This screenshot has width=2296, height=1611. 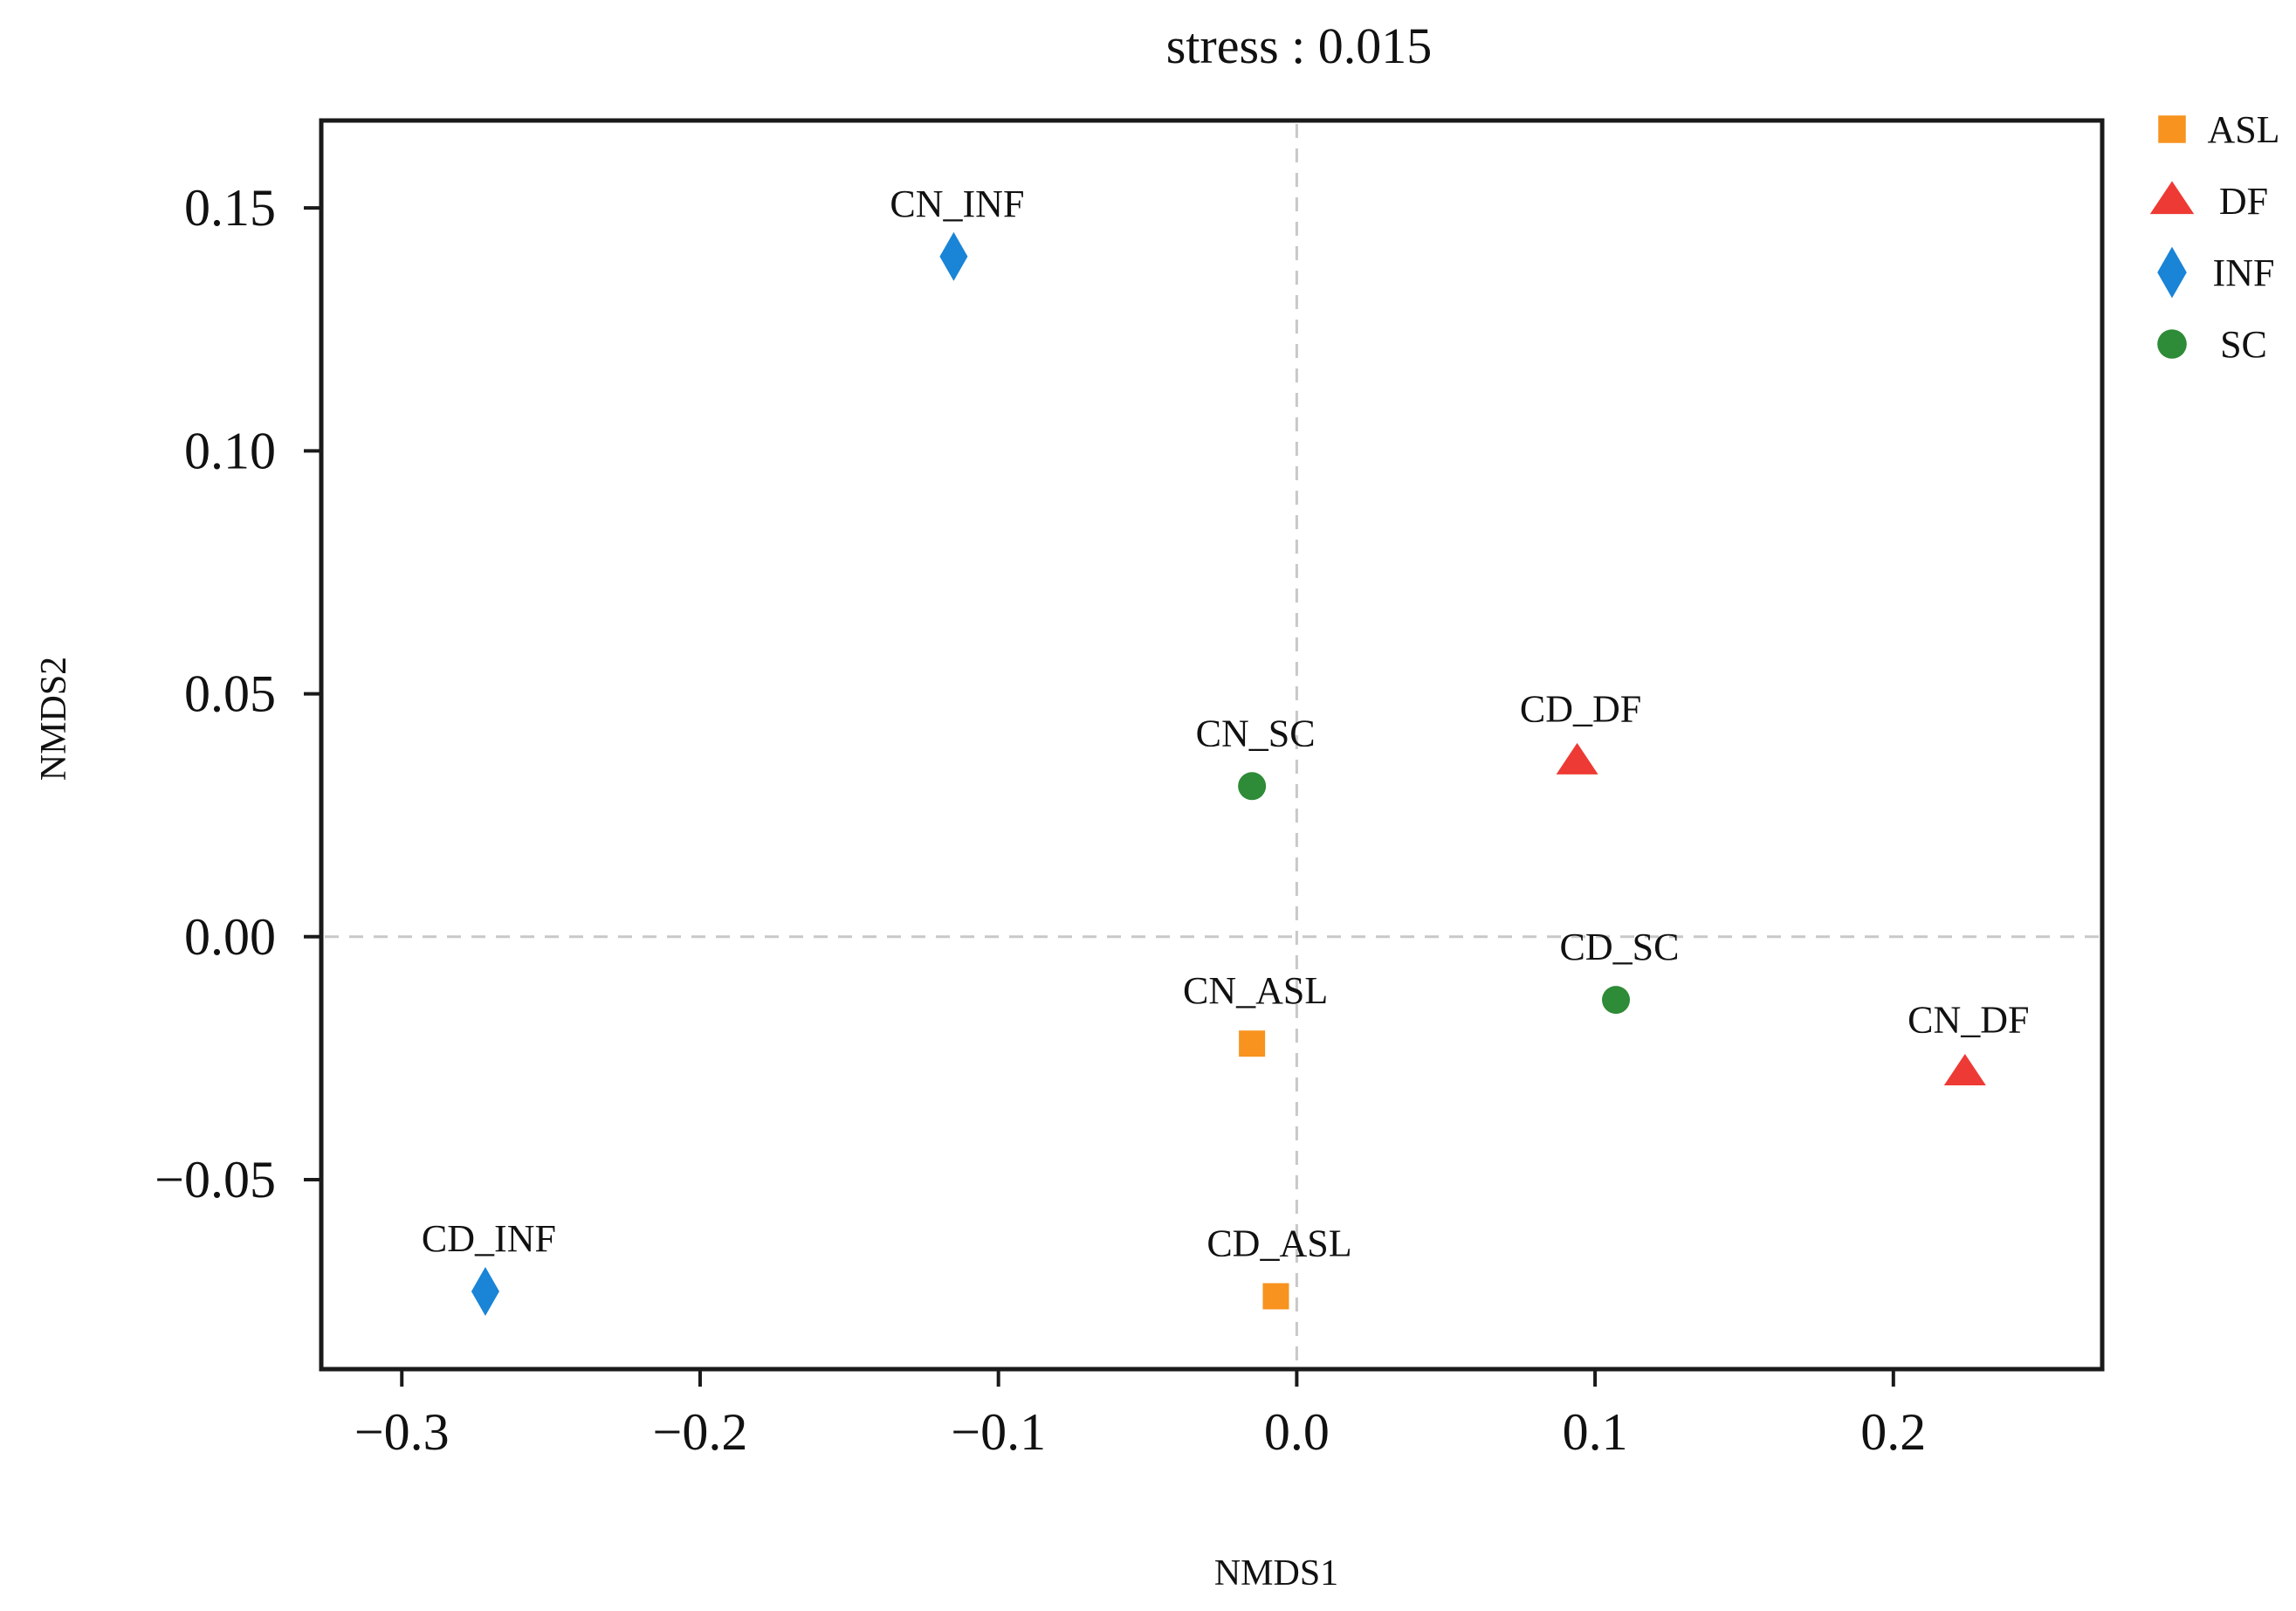 What do you see at coordinates (2243, 344) in the screenshot?
I see `legend-label-sc: SC` at bounding box center [2243, 344].